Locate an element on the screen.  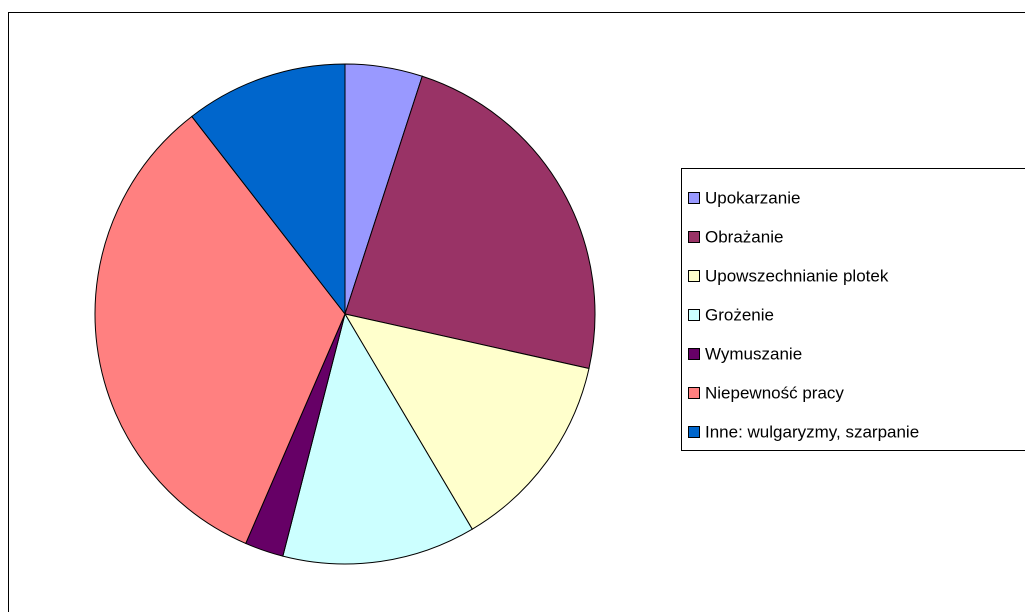
legend-label: Upowszechnianie plotek is located at coordinates (797, 275).